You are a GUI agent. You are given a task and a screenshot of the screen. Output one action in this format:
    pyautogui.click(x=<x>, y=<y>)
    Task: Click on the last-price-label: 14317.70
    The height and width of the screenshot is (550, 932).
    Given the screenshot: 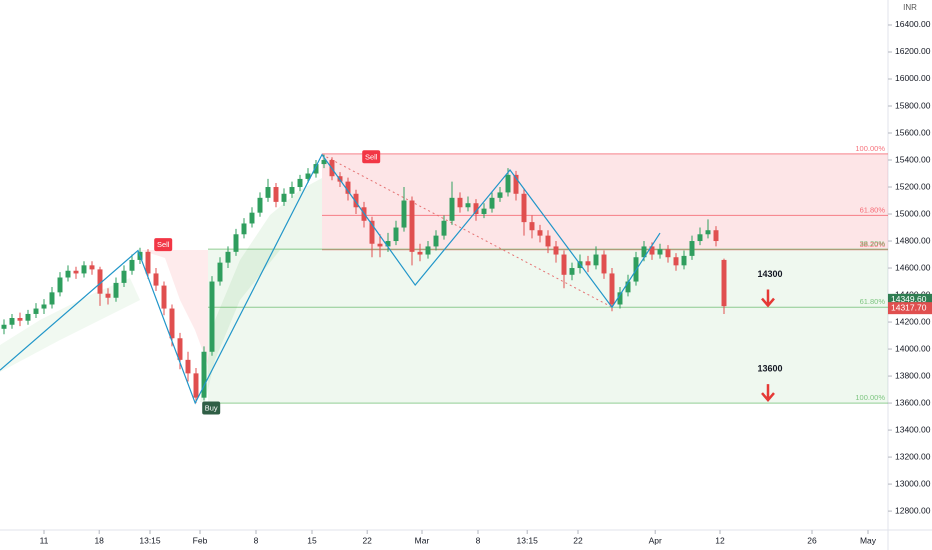 What is the action you would take?
    pyautogui.click(x=909, y=307)
    